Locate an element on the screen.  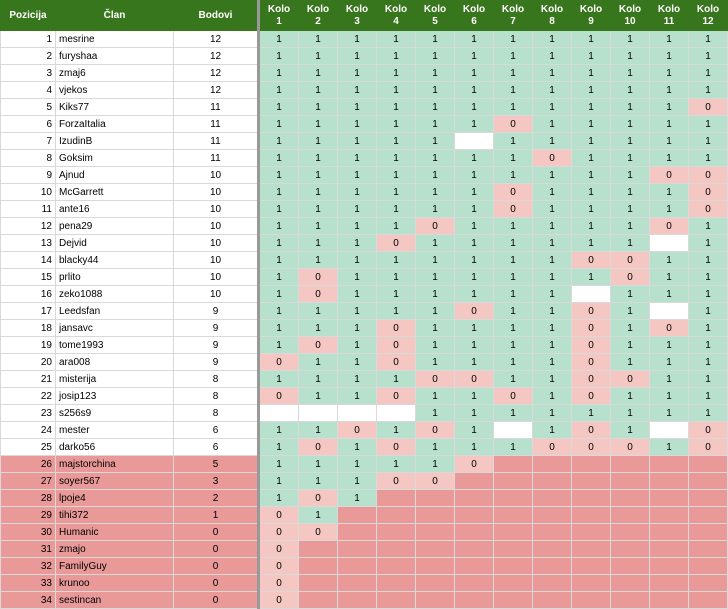
member-name-cell: mester is located at coordinates (114, 430).